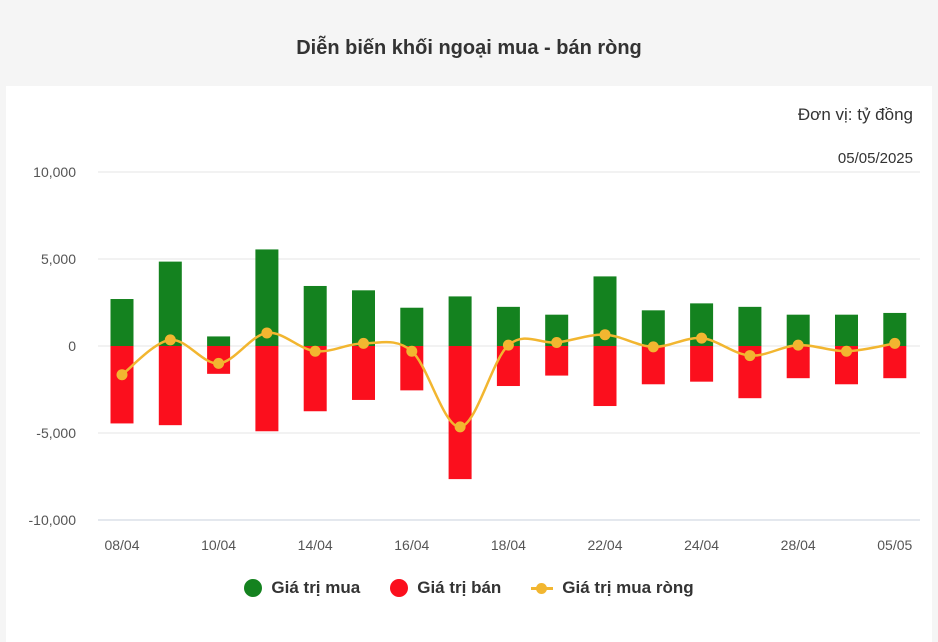 Image resolution: width=938 pixels, height=642 pixels. I want to click on legend-sell-swatch, so click(399, 588).